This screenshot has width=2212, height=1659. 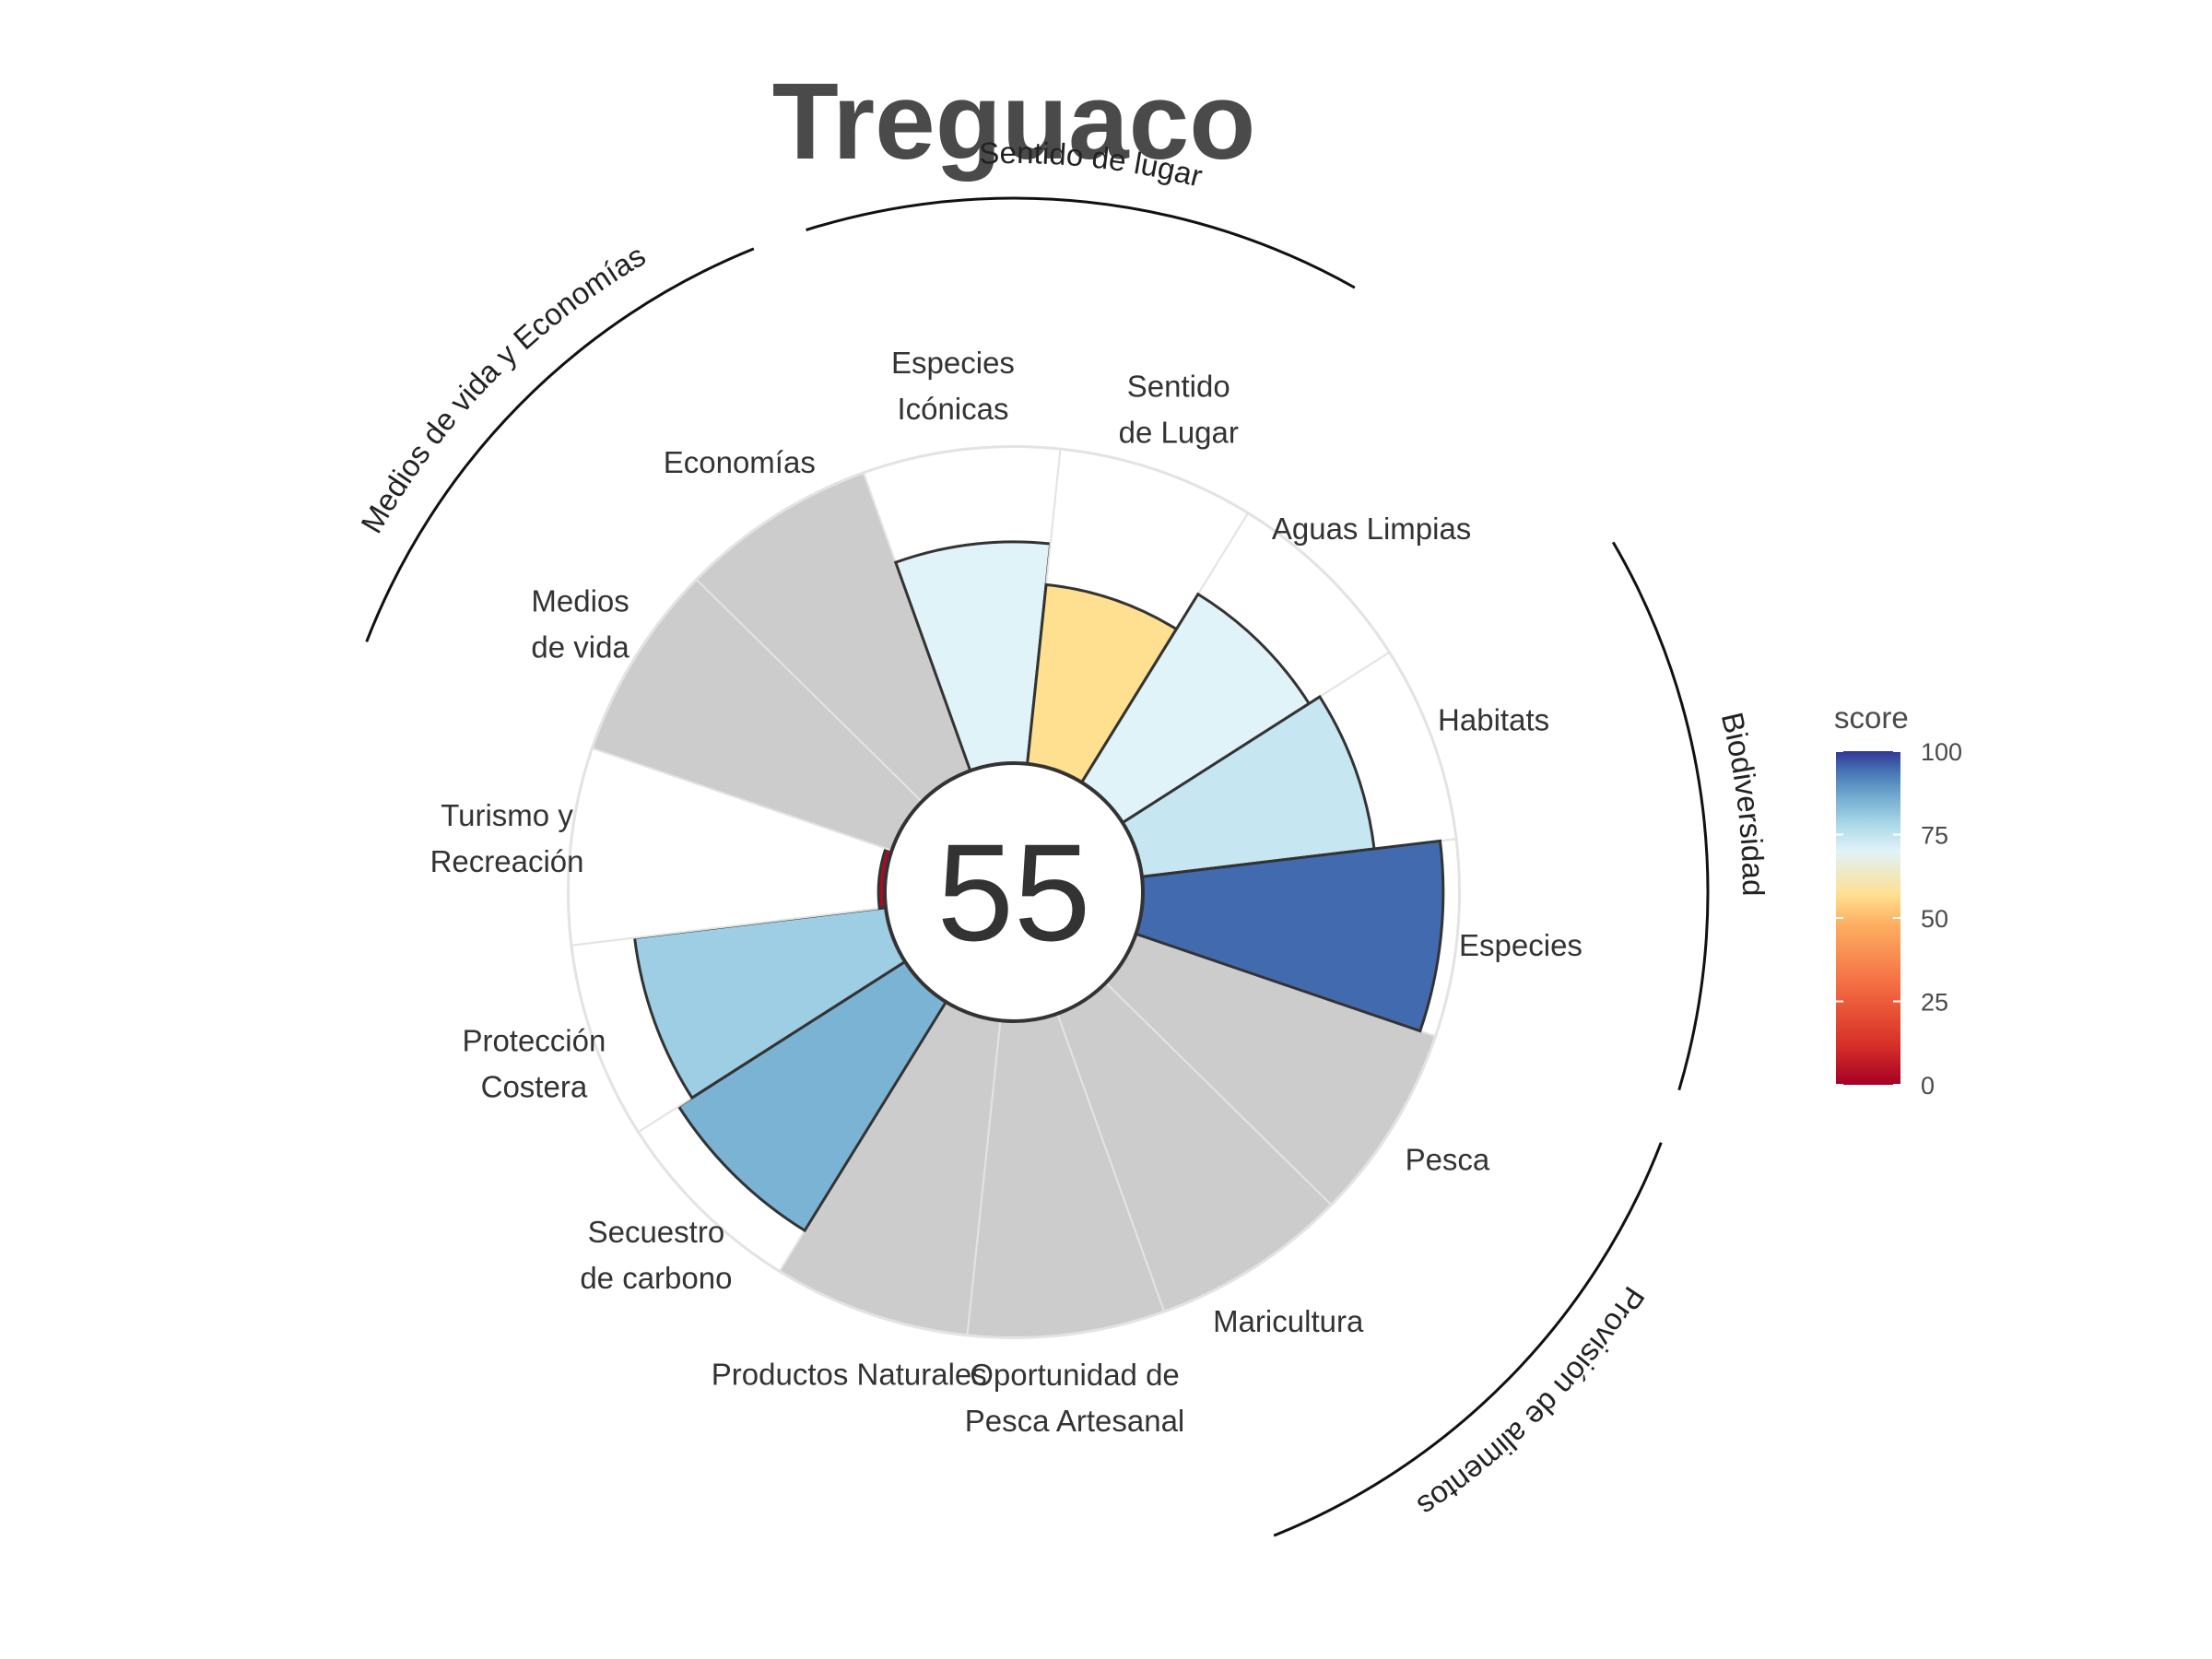 I want to click on group-label: Medios de vida y Economías, so click(x=502, y=388).